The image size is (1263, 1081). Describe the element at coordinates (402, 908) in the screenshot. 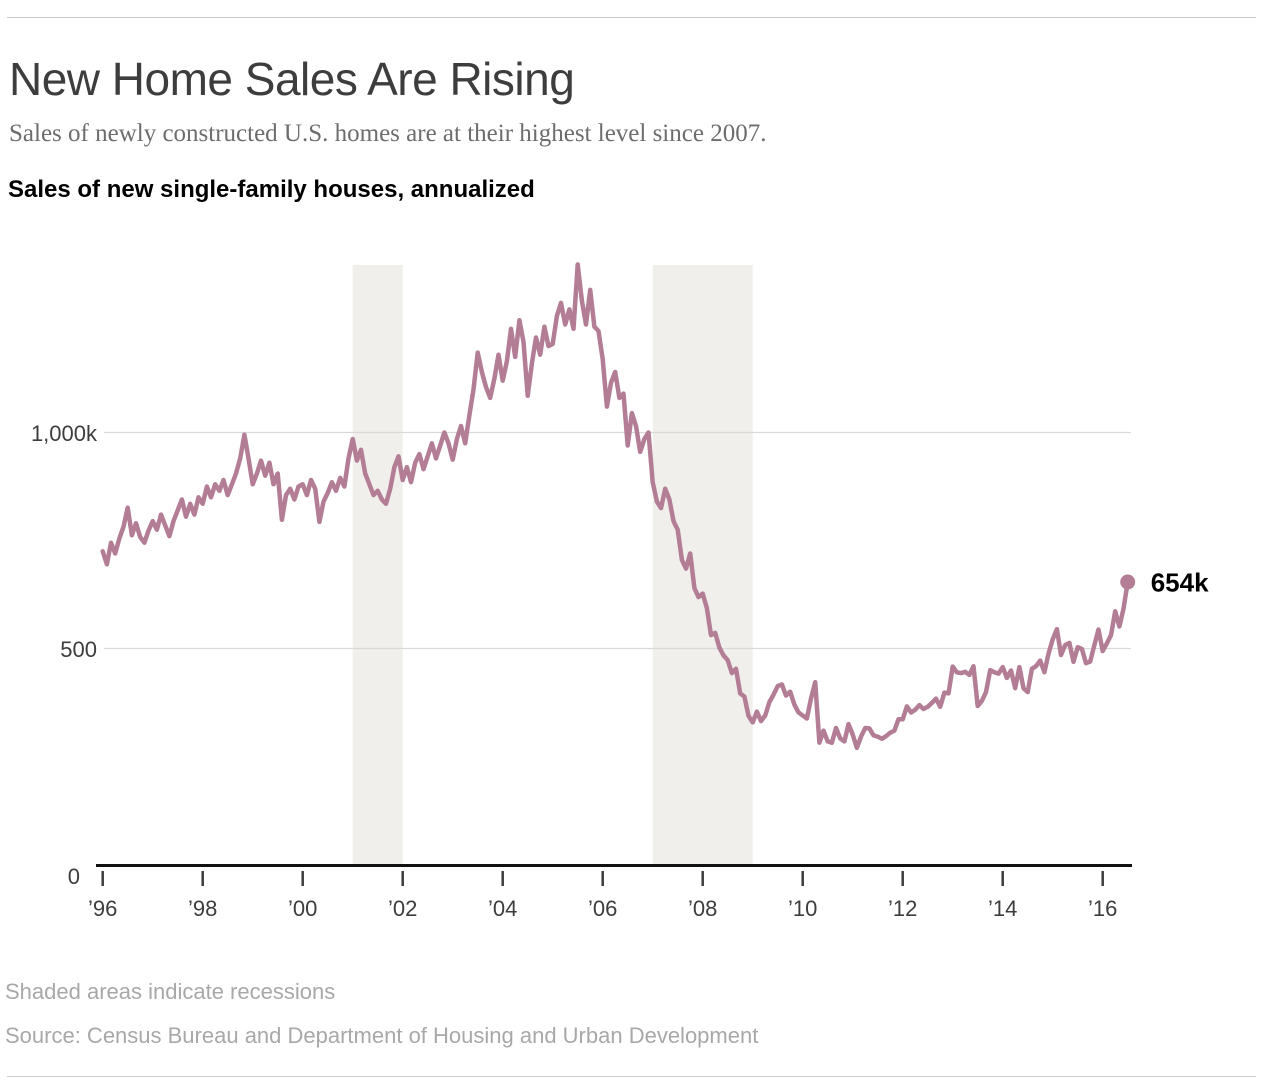

I see `x-axis-tick-label: ’02` at that location.